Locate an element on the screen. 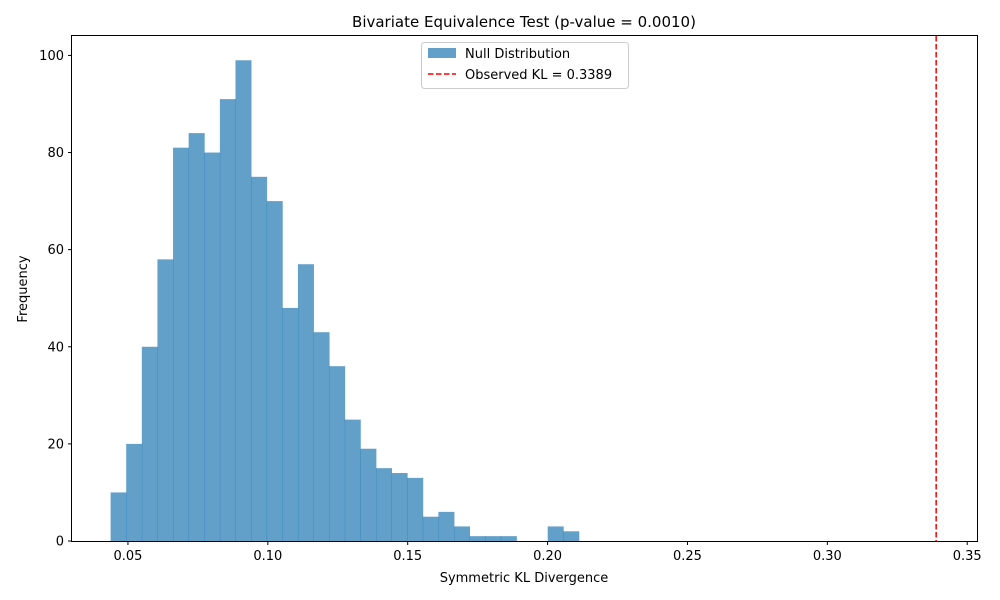  legend-label-null-distribution: Null Distribution is located at coordinates (517, 54).